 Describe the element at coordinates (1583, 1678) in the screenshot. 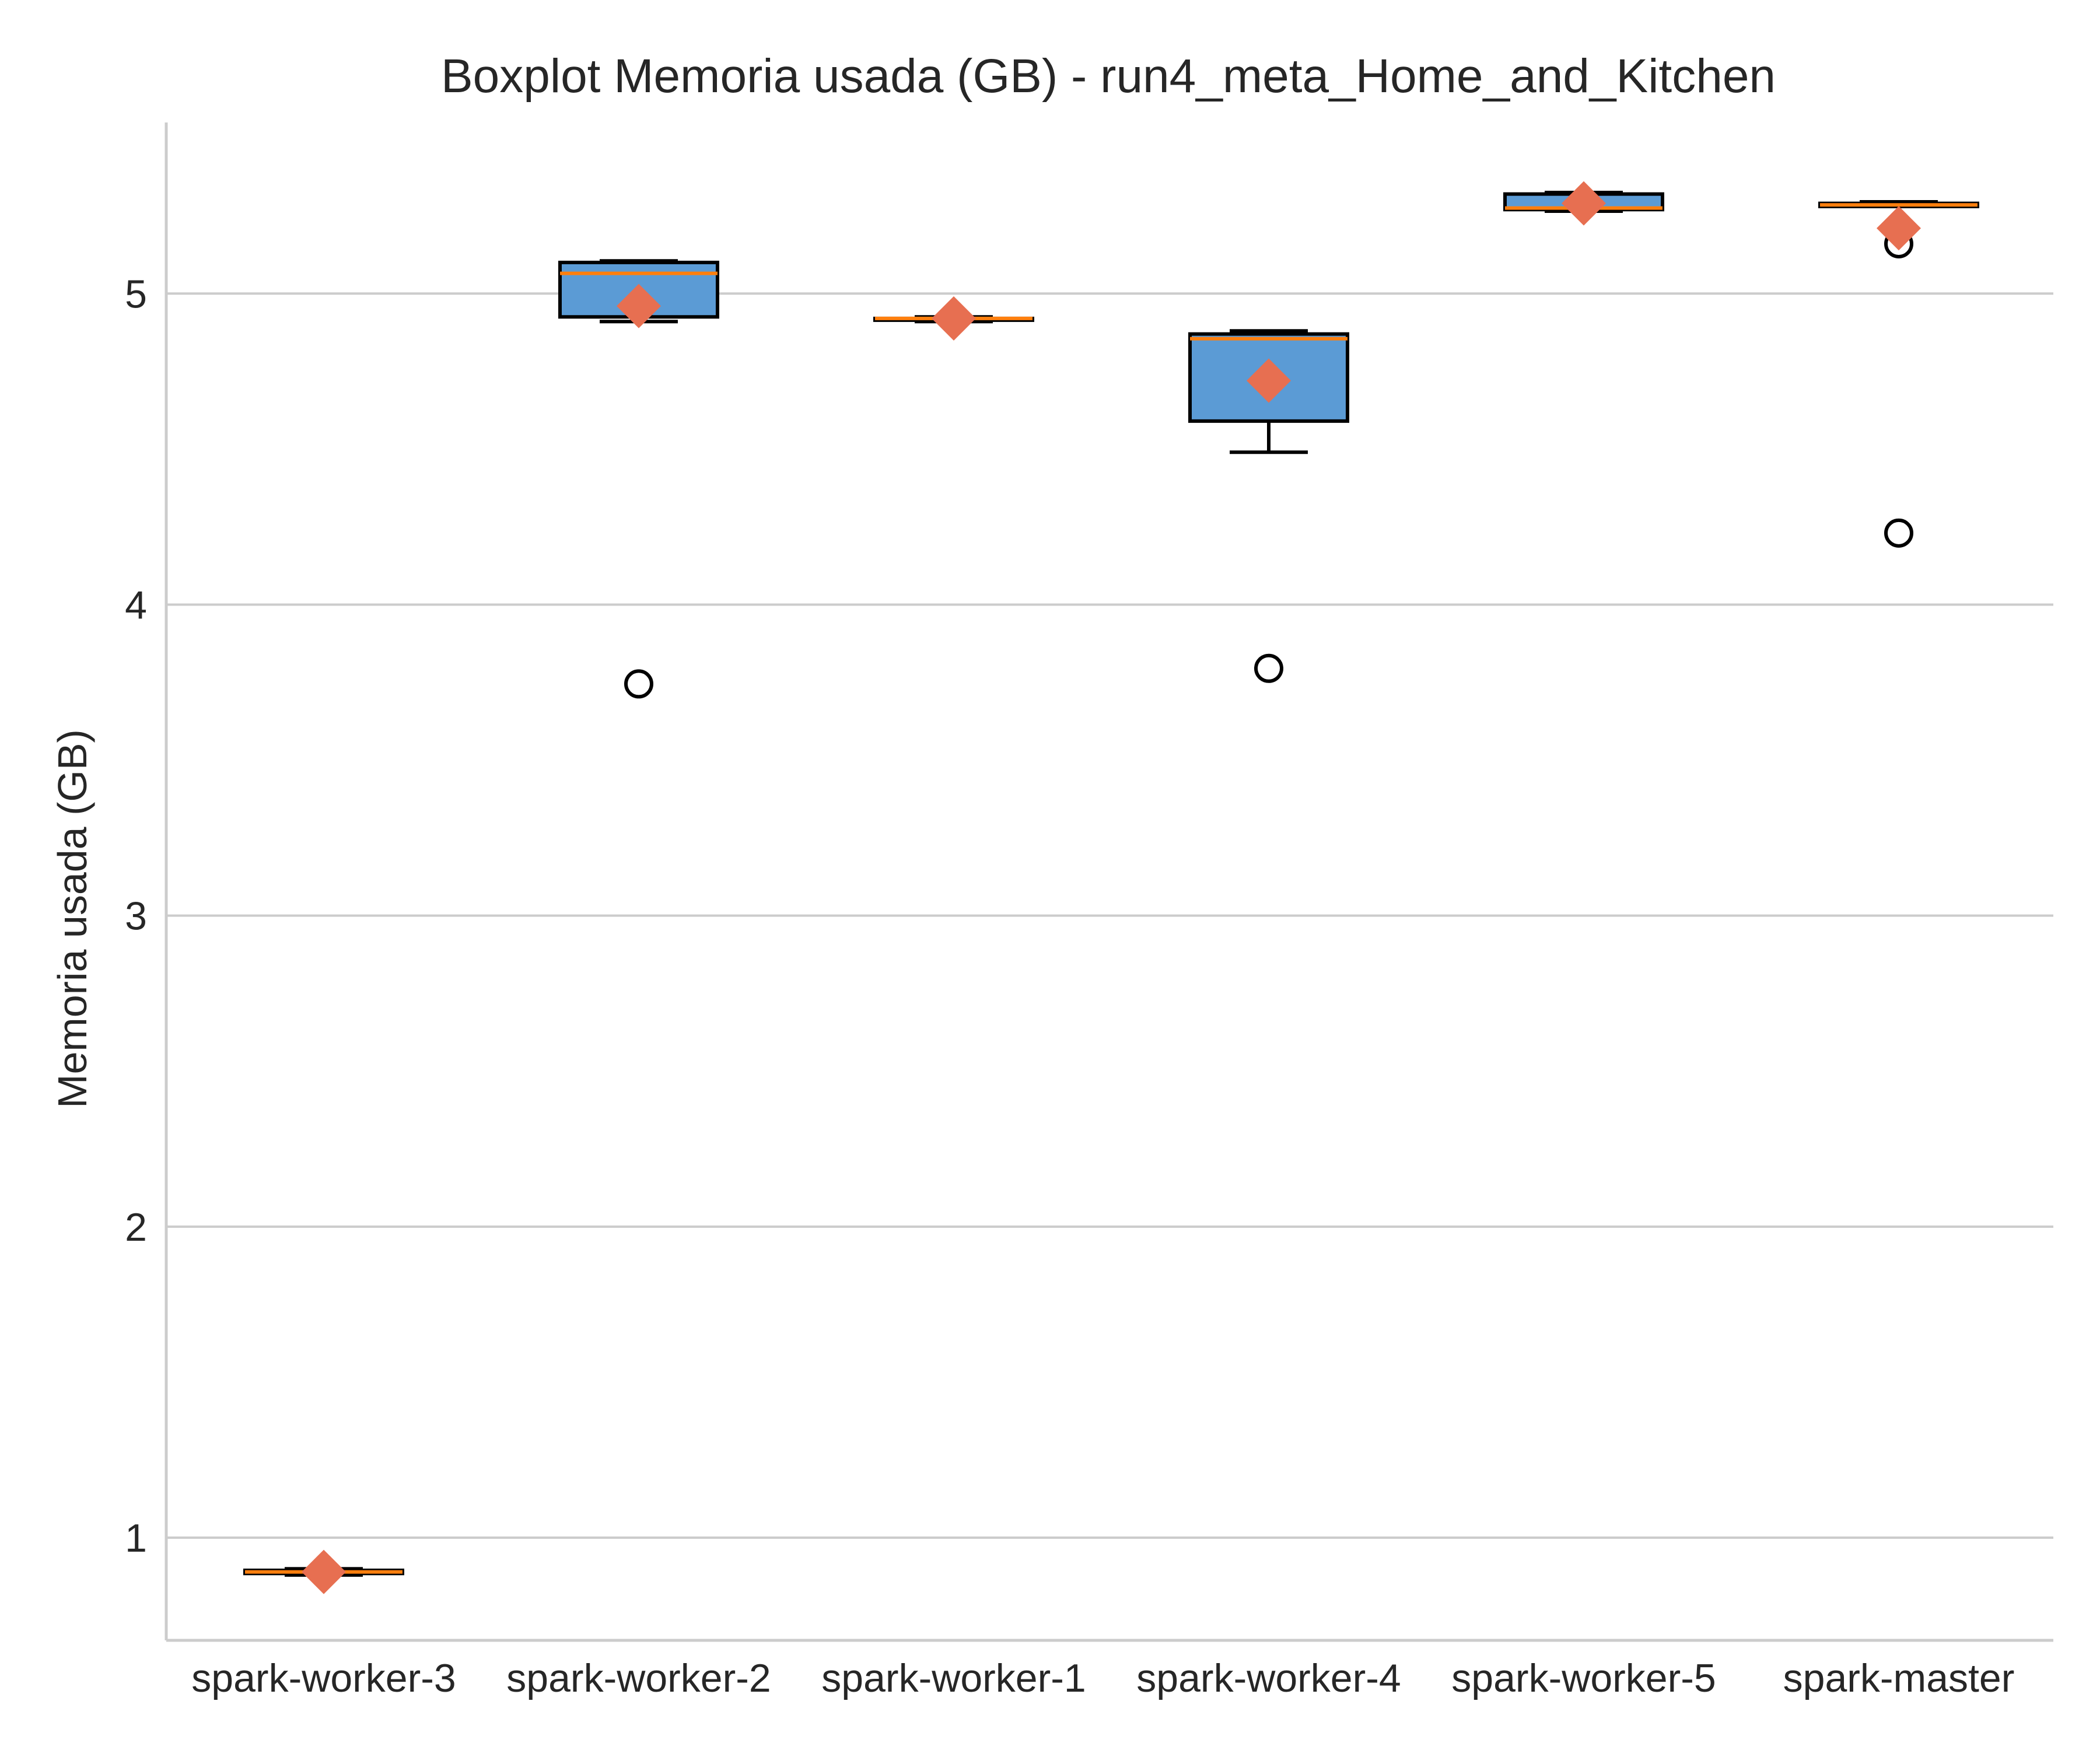

I see `x-tick-label-spark-worker-5: spark-worker-5` at that location.